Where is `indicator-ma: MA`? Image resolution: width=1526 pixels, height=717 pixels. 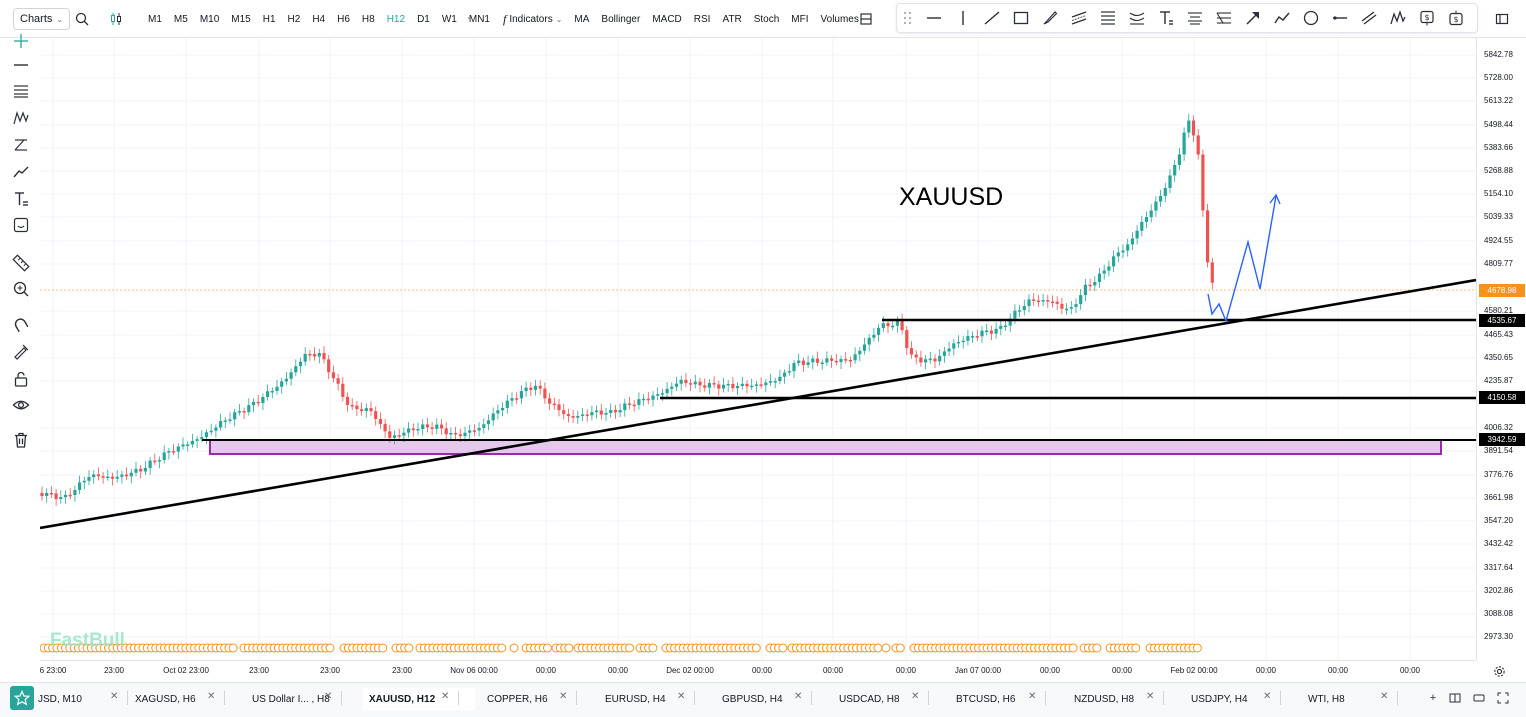
indicator-ma: MA is located at coordinates (582, 19).